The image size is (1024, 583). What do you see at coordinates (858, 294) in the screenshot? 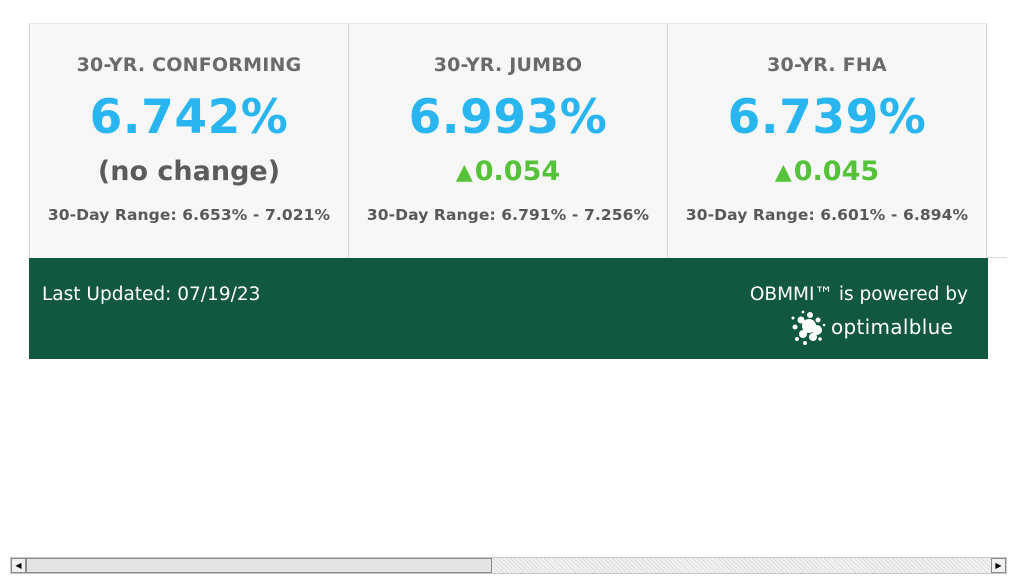
I see `powered-by-text: OBMMI™ is powered by` at bounding box center [858, 294].